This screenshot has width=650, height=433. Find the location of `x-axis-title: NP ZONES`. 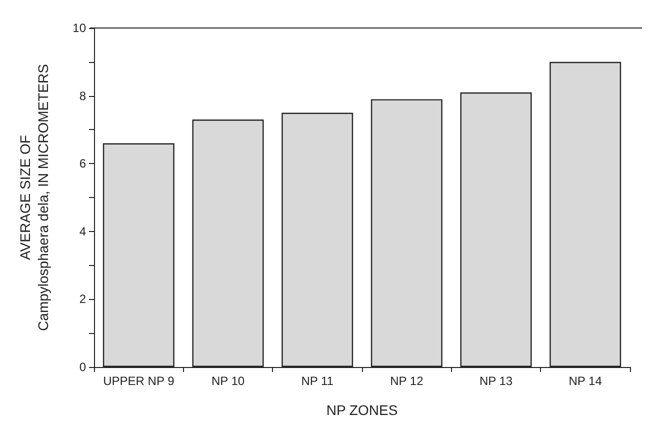

x-axis-title: NP ZONES is located at coordinates (362, 410).